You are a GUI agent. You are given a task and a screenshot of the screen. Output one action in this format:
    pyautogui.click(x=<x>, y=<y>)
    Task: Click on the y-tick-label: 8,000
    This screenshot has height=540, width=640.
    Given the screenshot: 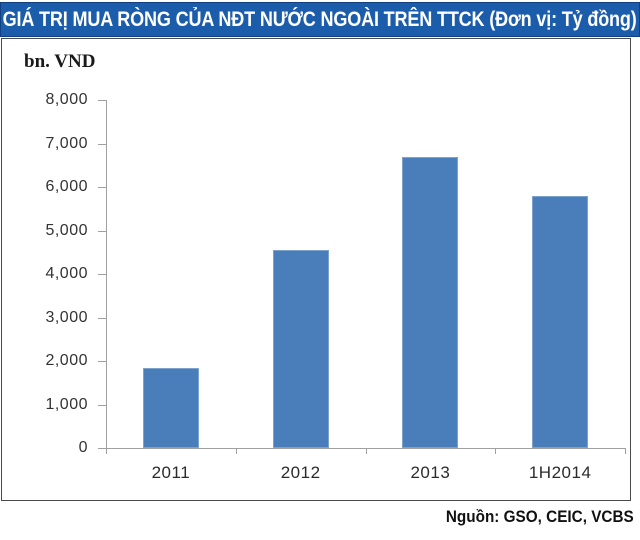 What is the action you would take?
    pyautogui.click(x=66, y=99)
    